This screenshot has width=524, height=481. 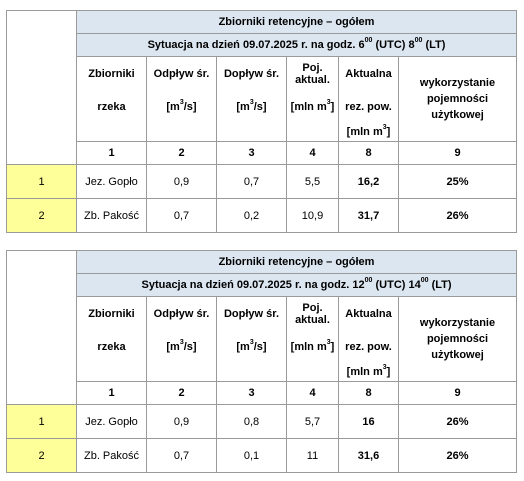 I want to click on rez-value: 16, so click(x=368, y=421).